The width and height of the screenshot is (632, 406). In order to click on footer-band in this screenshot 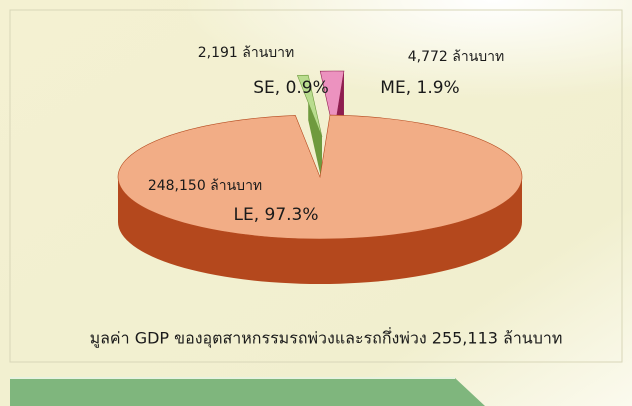, I will do `click(247, 392)`.